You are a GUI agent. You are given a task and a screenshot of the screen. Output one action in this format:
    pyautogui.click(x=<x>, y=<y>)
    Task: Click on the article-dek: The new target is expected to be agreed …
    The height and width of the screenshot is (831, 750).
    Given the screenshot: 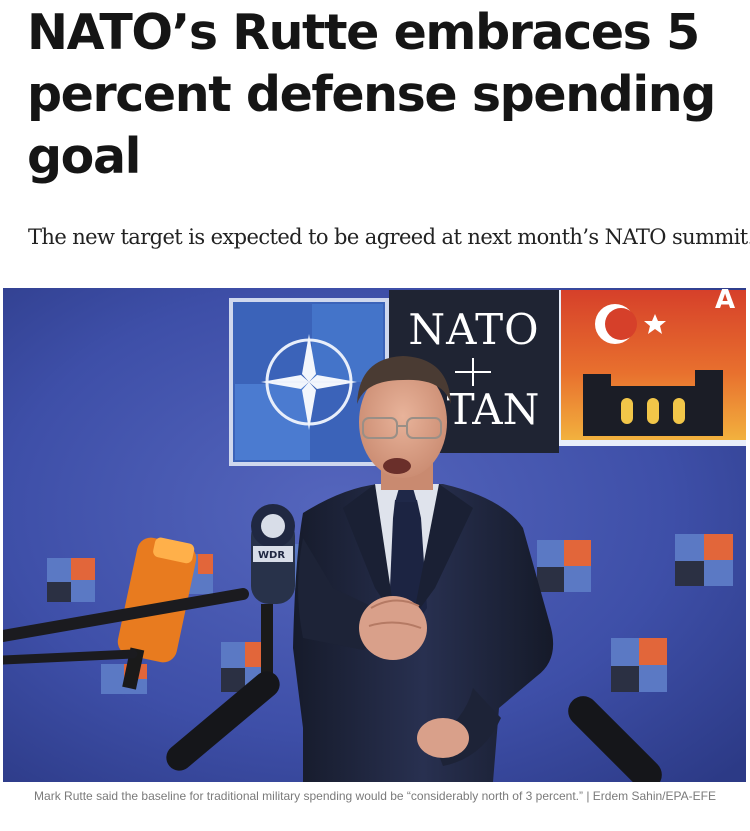 What is the action you would take?
    pyautogui.click(x=389, y=237)
    